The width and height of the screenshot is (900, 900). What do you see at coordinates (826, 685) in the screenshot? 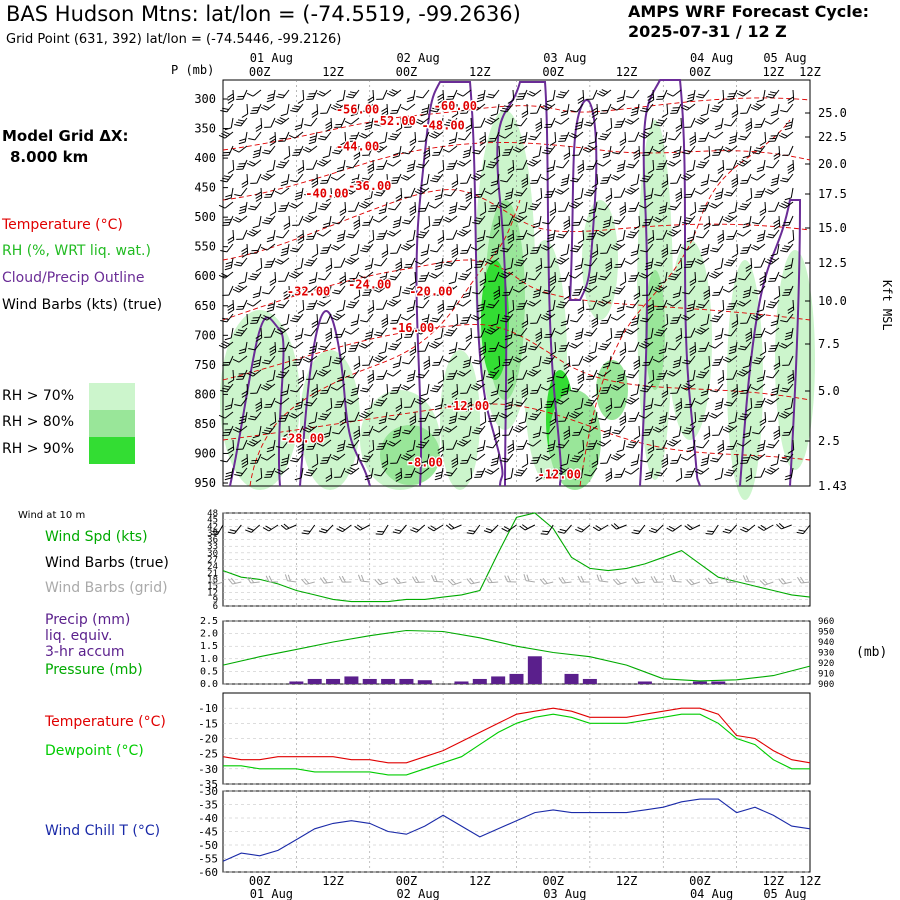
I see `pressure-tick-label: 900` at bounding box center [826, 685].